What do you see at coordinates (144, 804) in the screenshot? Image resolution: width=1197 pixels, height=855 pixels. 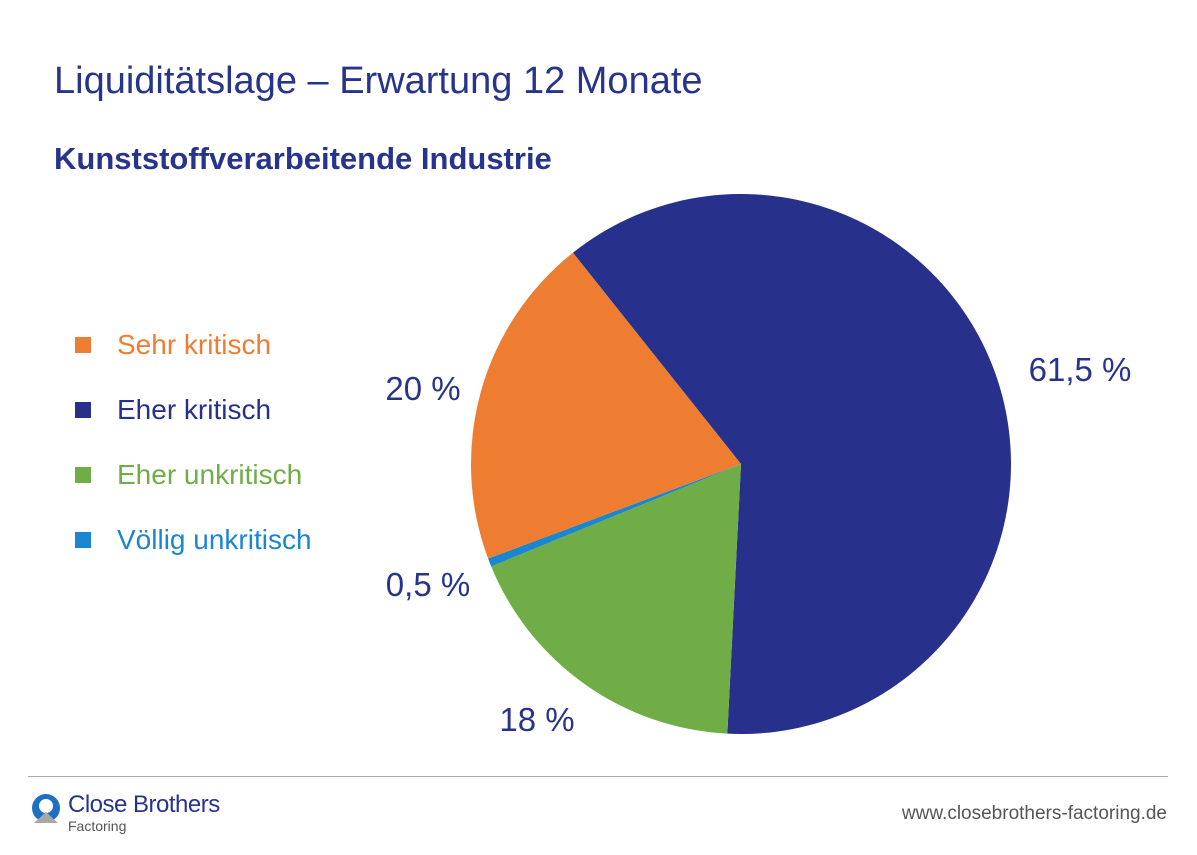 I see `logo-brand: Close Brothers` at bounding box center [144, 804].